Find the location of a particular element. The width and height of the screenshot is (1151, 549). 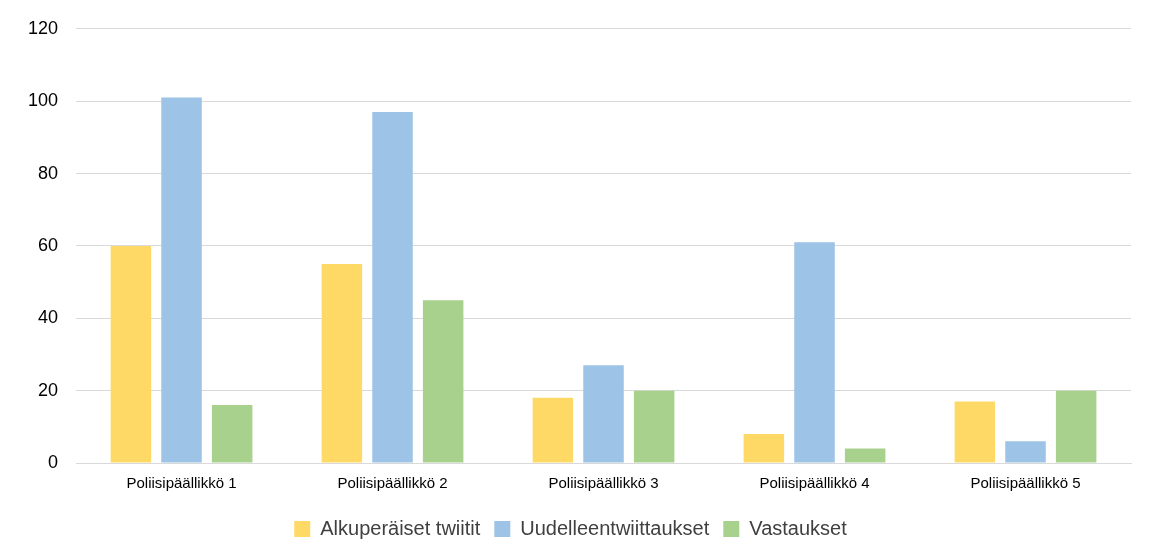

y-tick-label: 40 is located at coordinates (48, 317).